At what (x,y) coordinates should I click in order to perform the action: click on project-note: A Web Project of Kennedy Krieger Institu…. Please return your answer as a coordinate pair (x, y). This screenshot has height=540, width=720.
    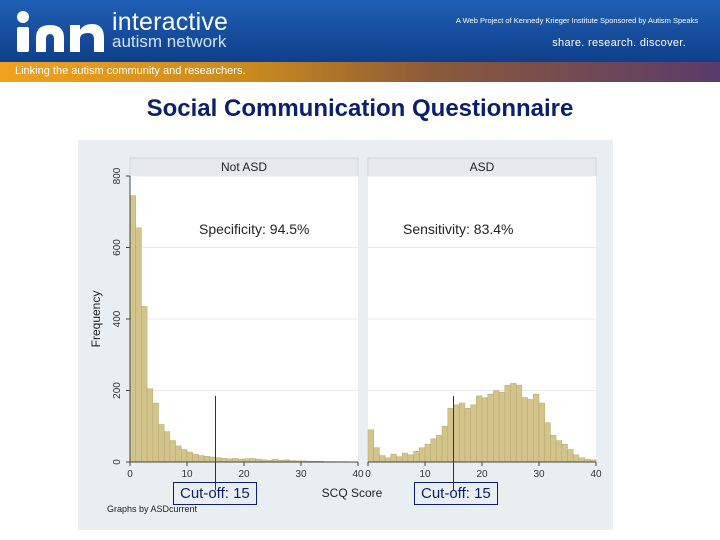
    Looking at the image, I should click on (576, 20).